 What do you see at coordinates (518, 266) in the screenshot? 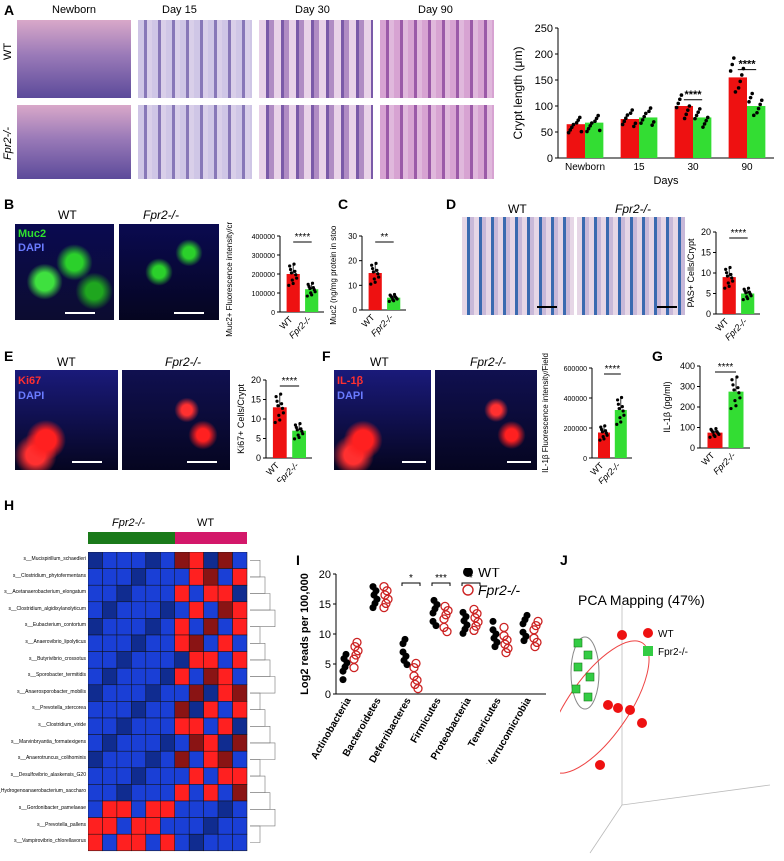
I see `pas-image-wt` at bounding box center [518, 266].